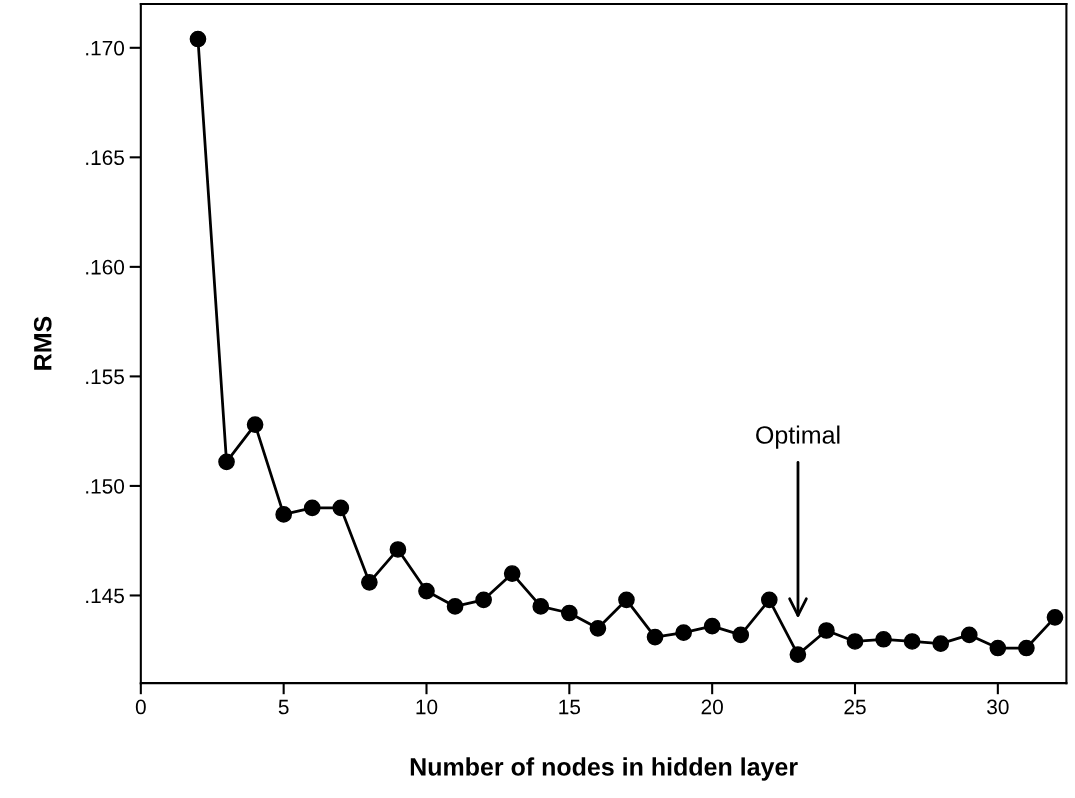 The image size is (1075, 798). I want to click on x-tick-label: 5, so click(283, 707).